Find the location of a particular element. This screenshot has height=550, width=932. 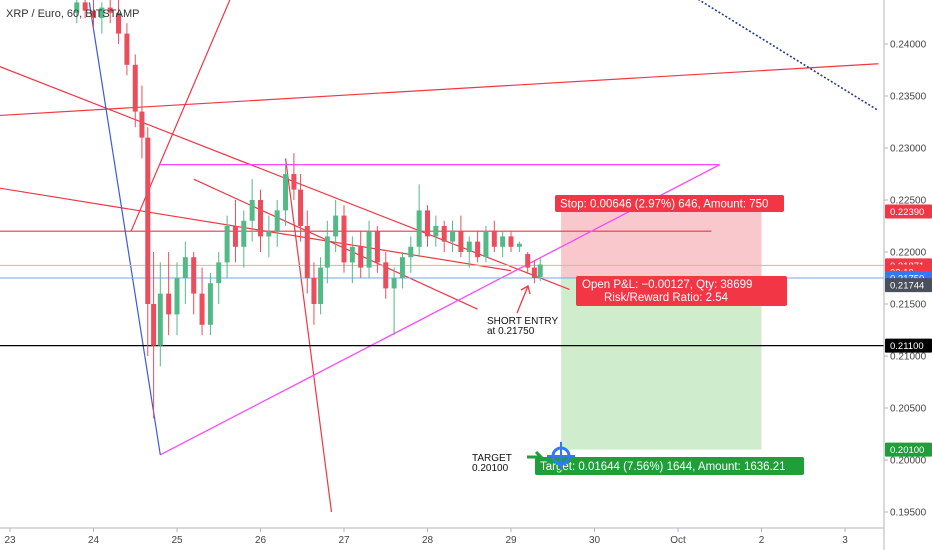

chart-title: XRP / Euro, 60, BITSTAMP is located at coordinates (72, 14).